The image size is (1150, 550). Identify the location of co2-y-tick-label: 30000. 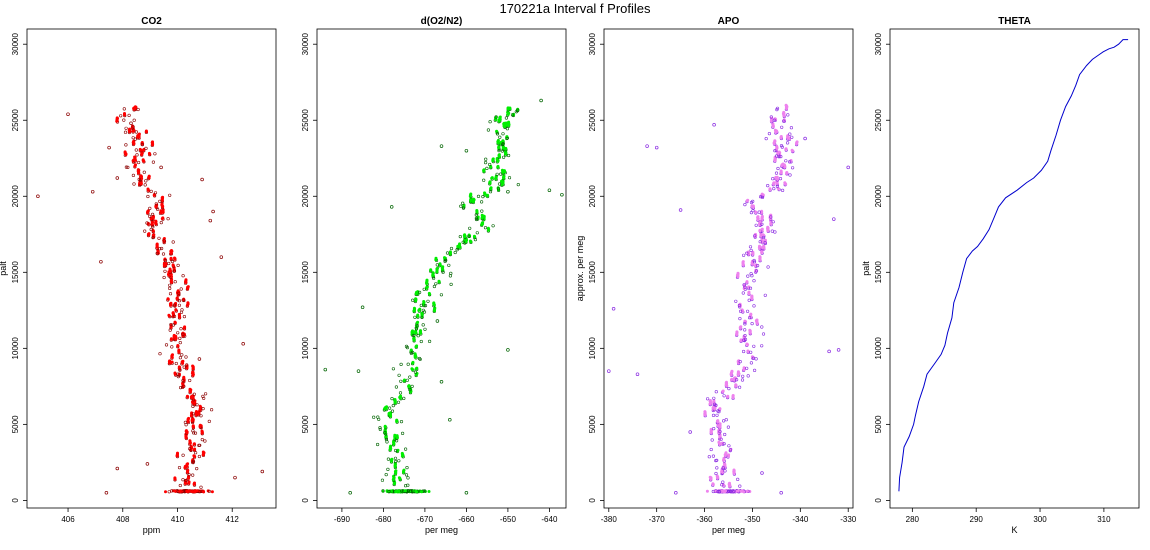
(15, 44).